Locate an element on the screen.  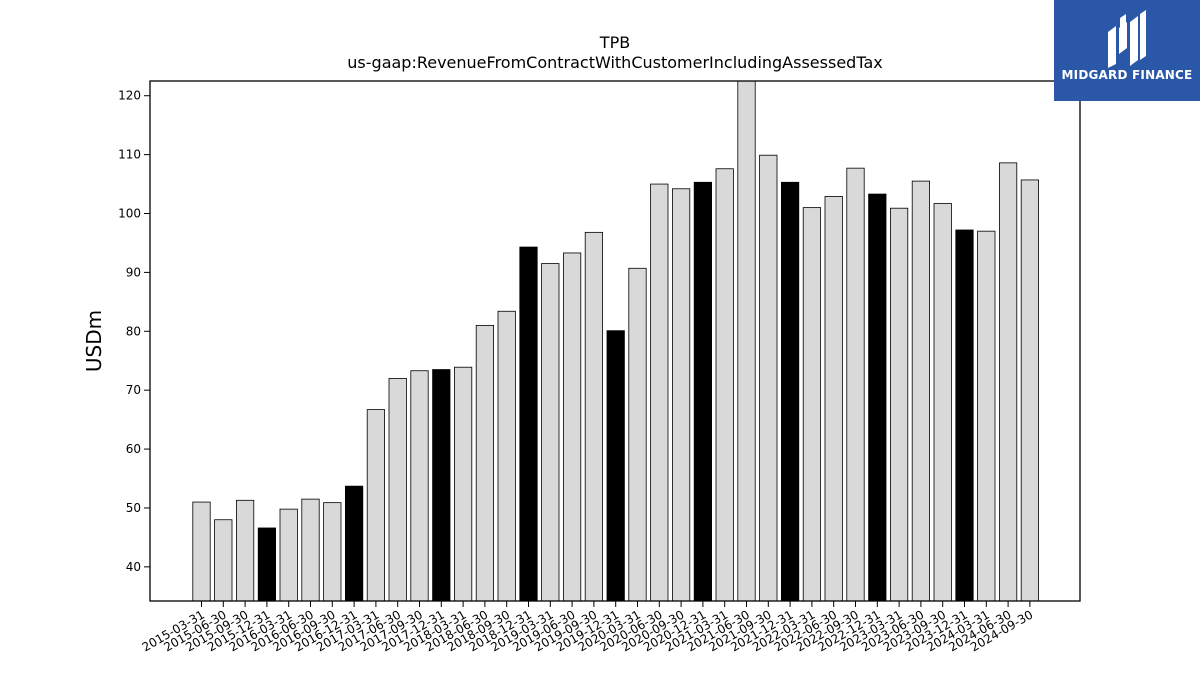
y-tick-label: 50 is located at coordinates (133, 508).